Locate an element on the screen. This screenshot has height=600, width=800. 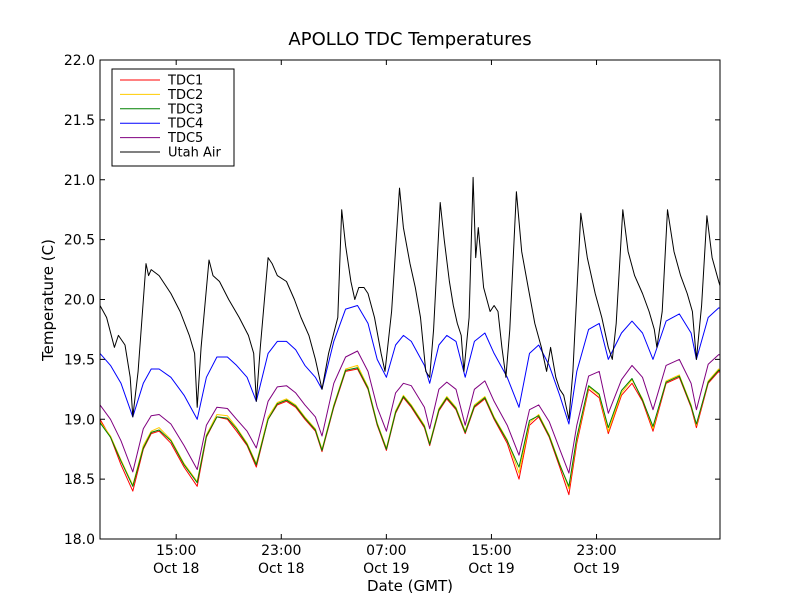
legend-label-tdc1: TDC1 is located at coordinates (185, 81).